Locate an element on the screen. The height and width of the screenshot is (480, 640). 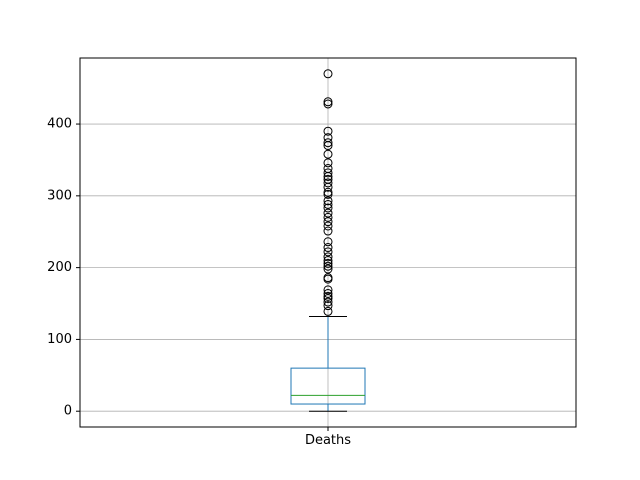
y-tick-label: 100 is located at coordinates (59, 339).